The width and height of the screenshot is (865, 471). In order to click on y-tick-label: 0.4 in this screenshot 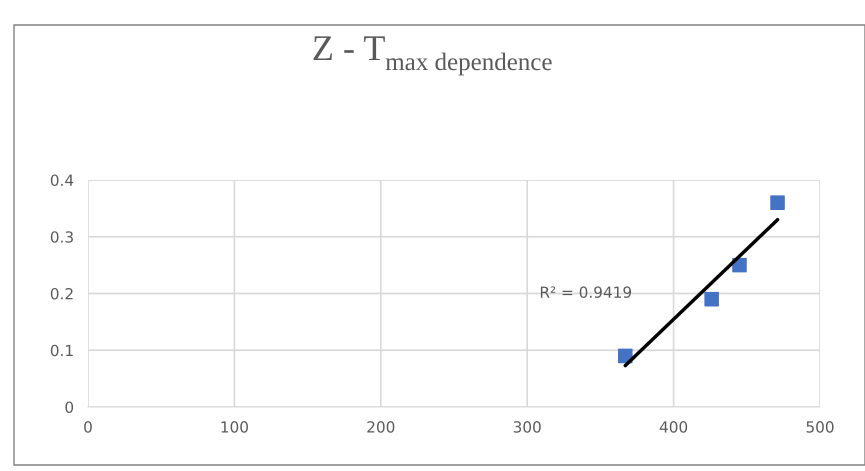, I will do `click(62, 180)`.